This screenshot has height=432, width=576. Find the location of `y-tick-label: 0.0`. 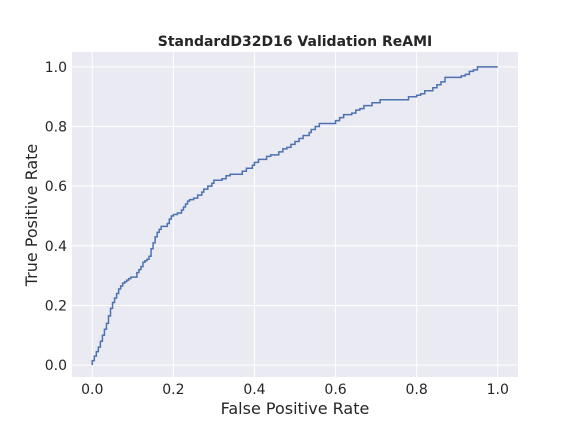

y-tick-label: 0.0 is located at coordinates (56, 366).